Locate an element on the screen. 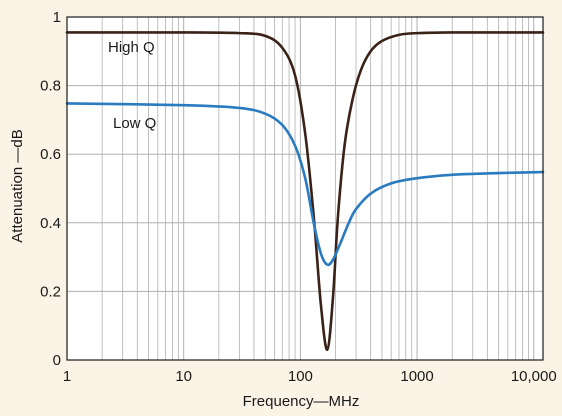 Image resolution: width=562 pixels, height=416 pixels. x-axis-label: Frequency—MHz is located at coordinates (301, 401).